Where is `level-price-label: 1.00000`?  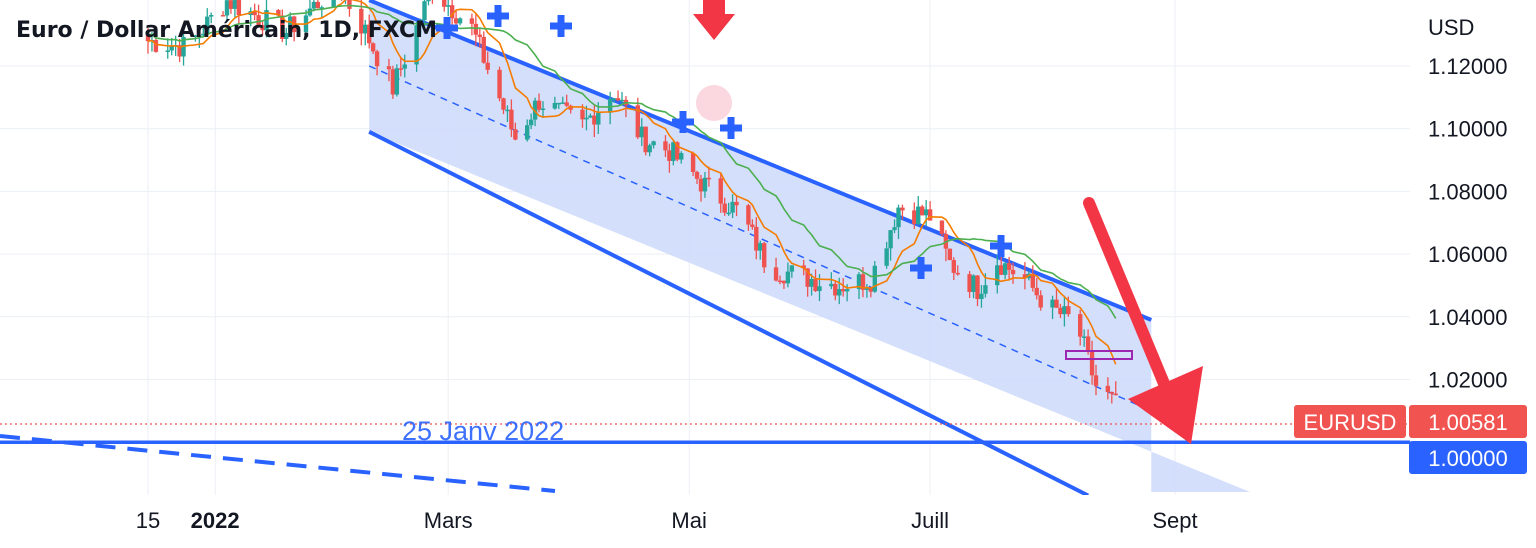
level-price-label: 1.00000 is located at coordinates (1468, 458).